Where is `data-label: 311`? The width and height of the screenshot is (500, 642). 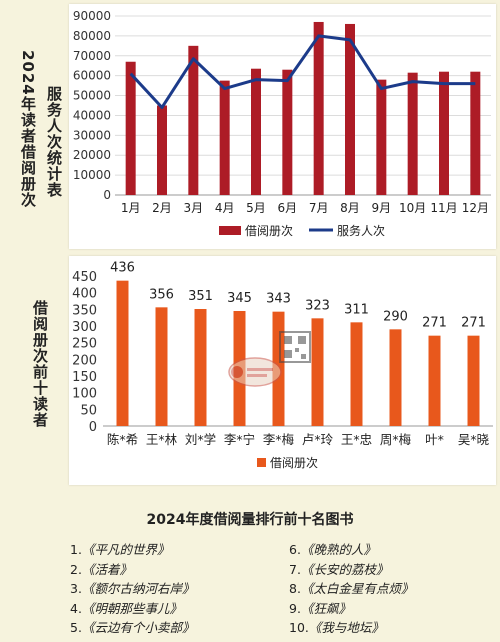 data-label: 311 is located at coordinates (356, 309).